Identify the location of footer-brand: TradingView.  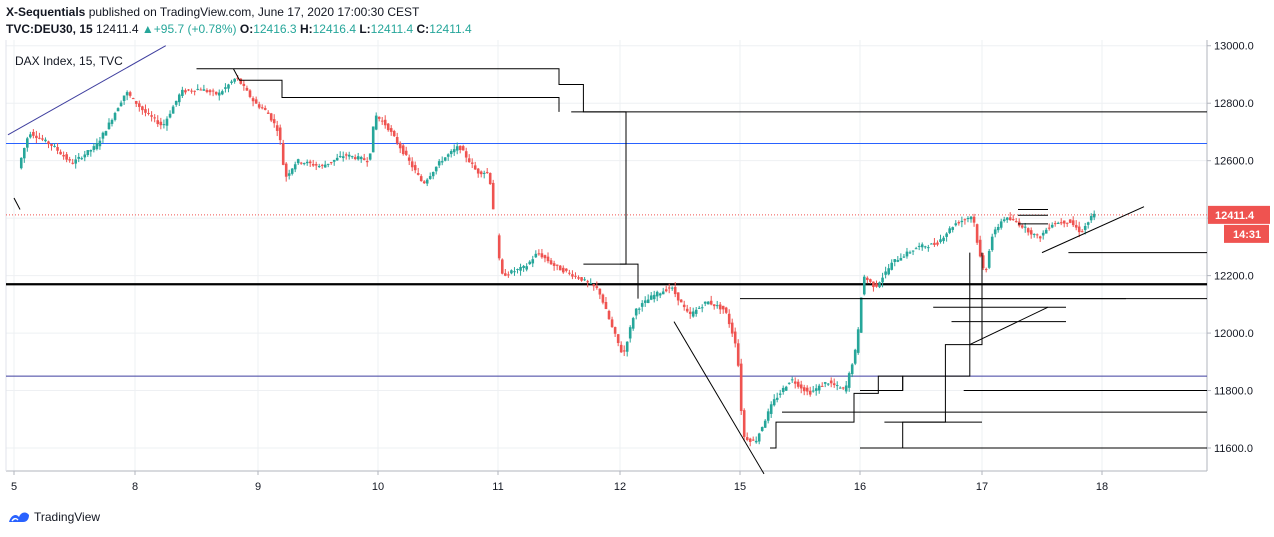
(54, 517).